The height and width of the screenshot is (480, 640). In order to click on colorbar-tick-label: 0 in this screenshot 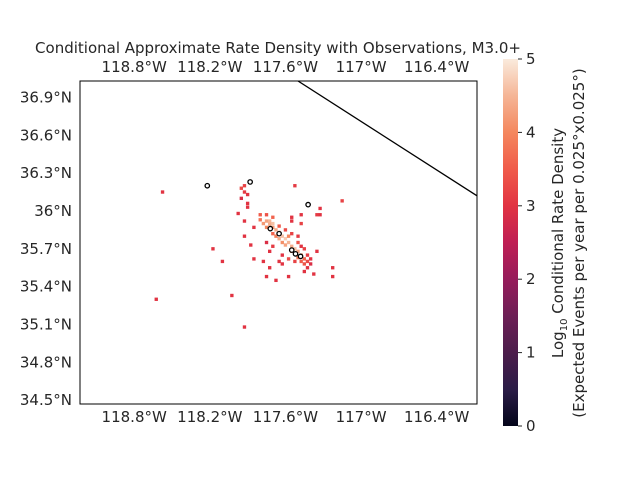, I will do `click(531, 426)`.